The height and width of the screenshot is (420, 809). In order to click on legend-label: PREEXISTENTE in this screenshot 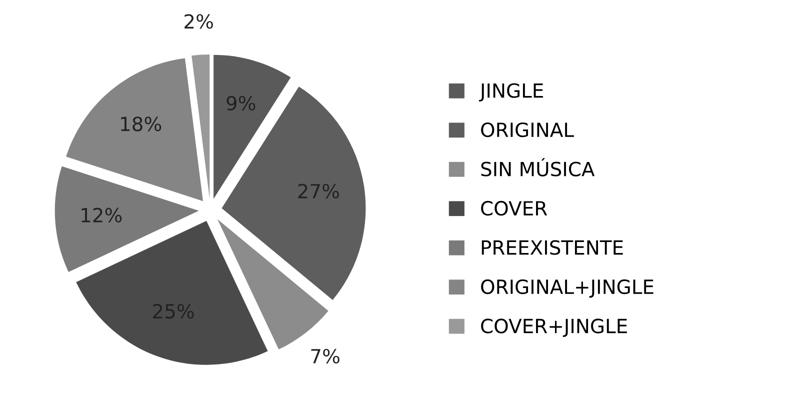, I will do `click(552, 247)`.